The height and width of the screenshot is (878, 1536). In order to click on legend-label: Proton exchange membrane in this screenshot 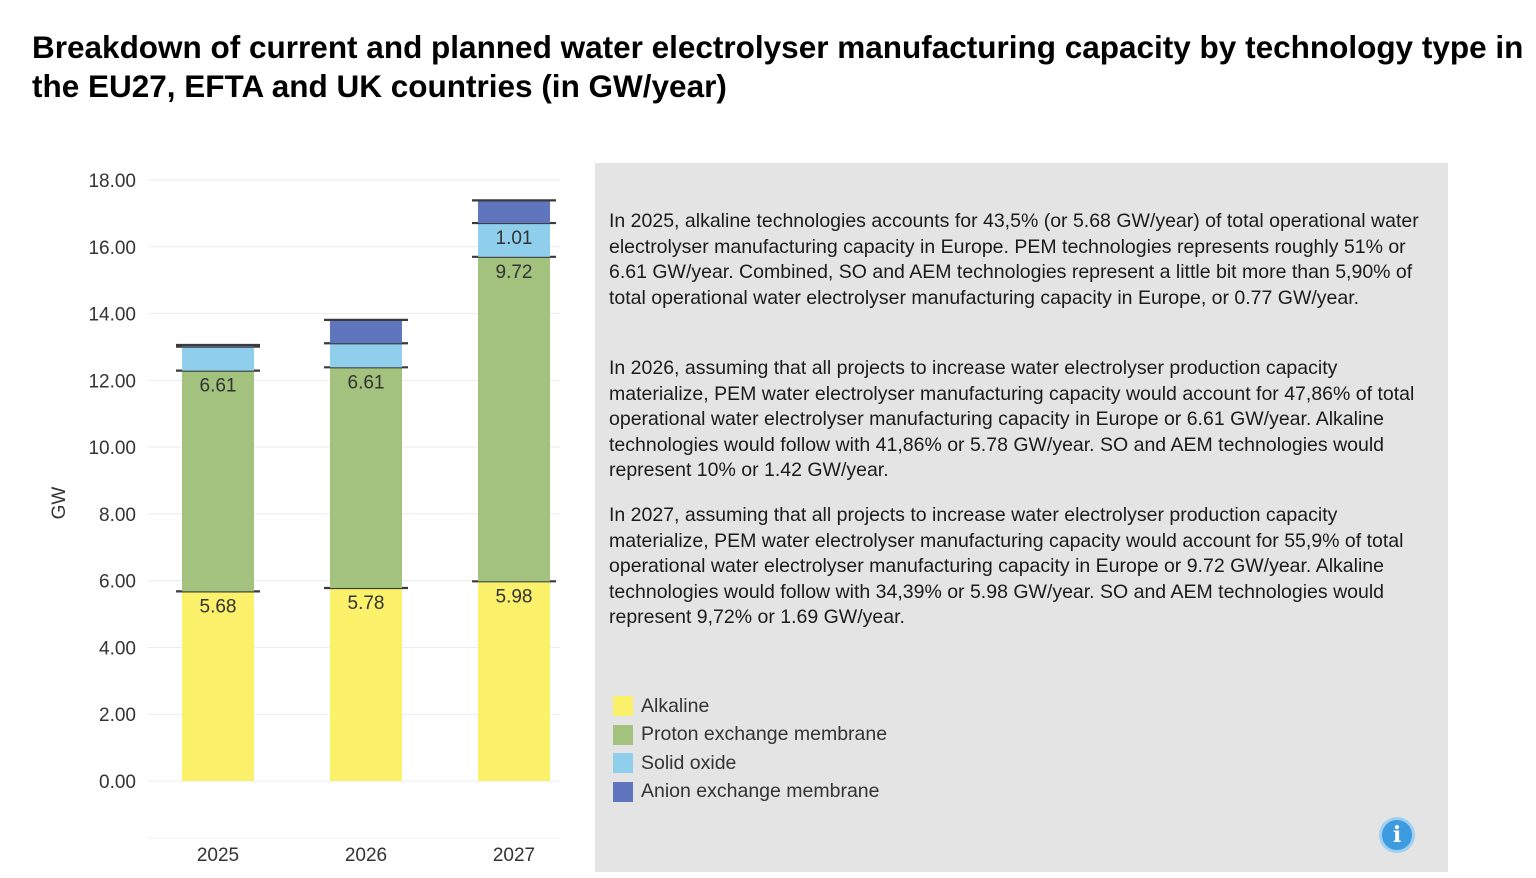, I will do `click(764, 734)`.